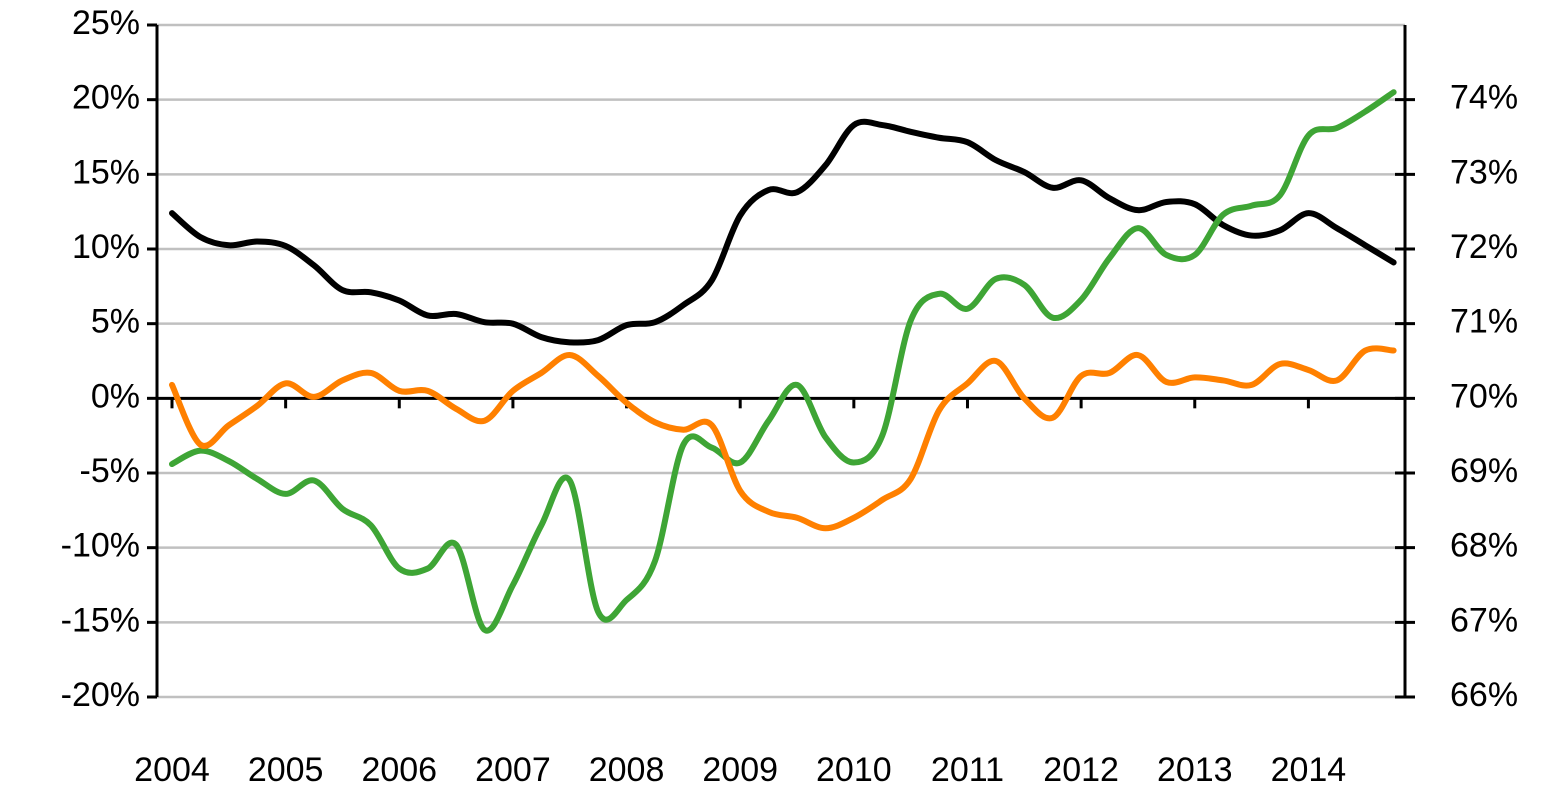 The height and width of the screenshot is (796, 1545). I want to click on y2-tick-label: 66%, so click(1484, 695).